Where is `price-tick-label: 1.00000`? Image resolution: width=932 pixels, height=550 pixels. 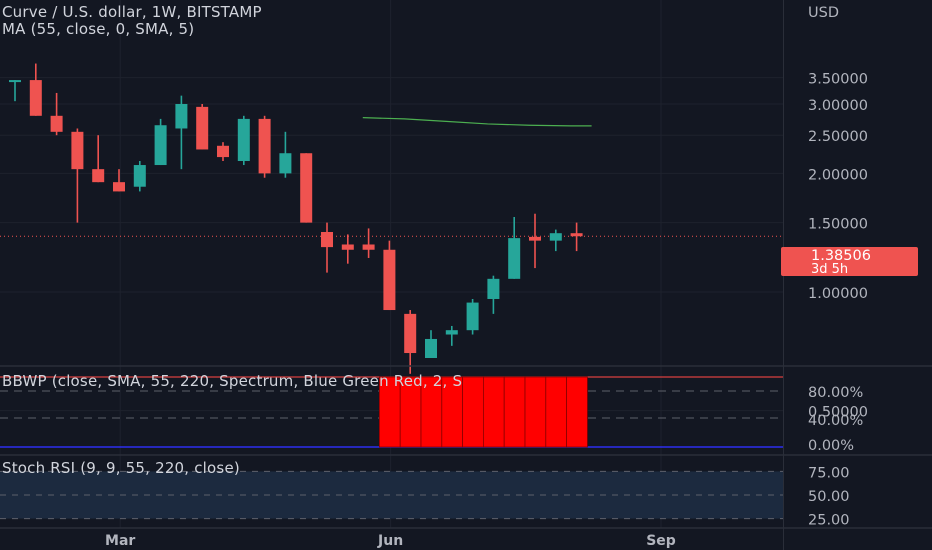
price-tick-label: 1.00000 is located at coordinates (838, 294).